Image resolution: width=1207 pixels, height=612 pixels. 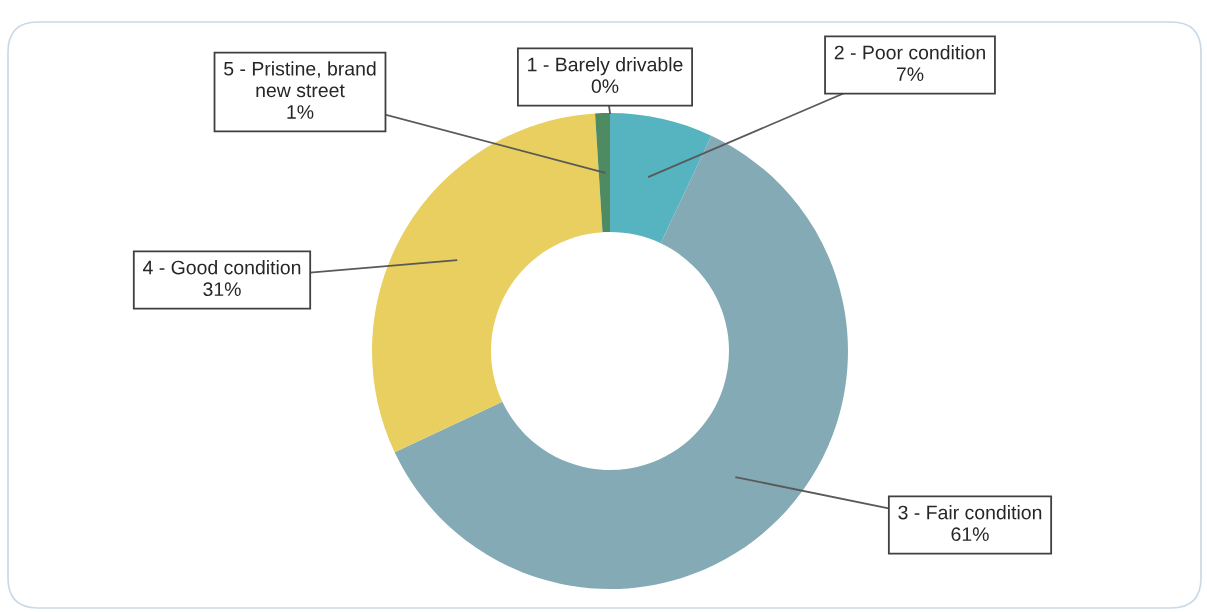 What do you see at coordinates (605, 66) in the screenshot?
I see `category-label: 1 - Barely drivable` at bounding box center [605, 66].